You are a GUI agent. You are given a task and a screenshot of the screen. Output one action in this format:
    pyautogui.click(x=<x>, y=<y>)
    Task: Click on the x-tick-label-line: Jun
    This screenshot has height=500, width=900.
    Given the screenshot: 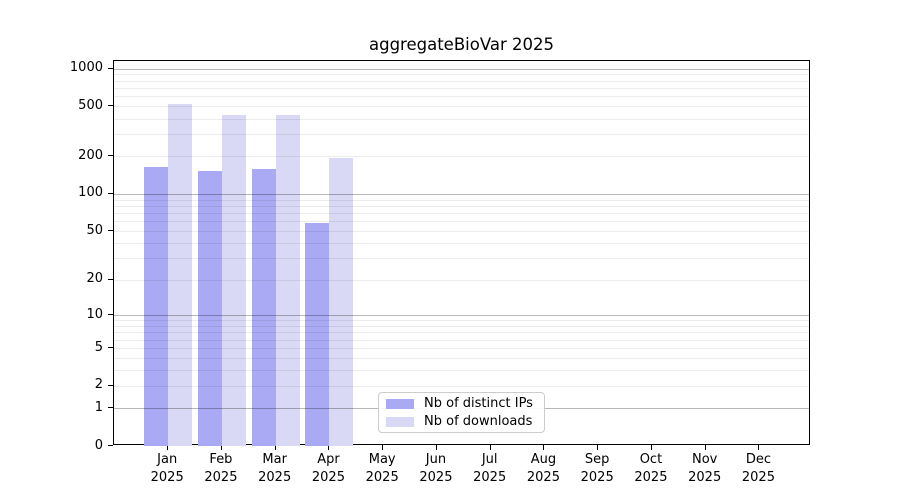 What is the action you would take?
    pyautogui.click(x=436, y=459)
    